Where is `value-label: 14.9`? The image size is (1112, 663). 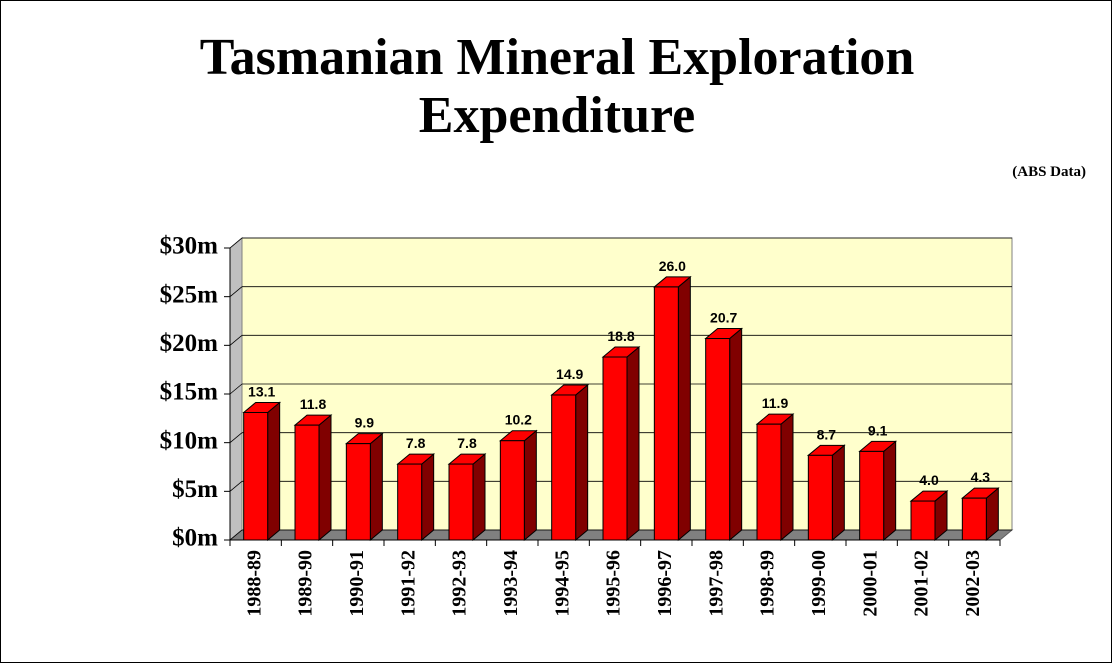 value-label: 14.9 is located at coordinates (569, 374).